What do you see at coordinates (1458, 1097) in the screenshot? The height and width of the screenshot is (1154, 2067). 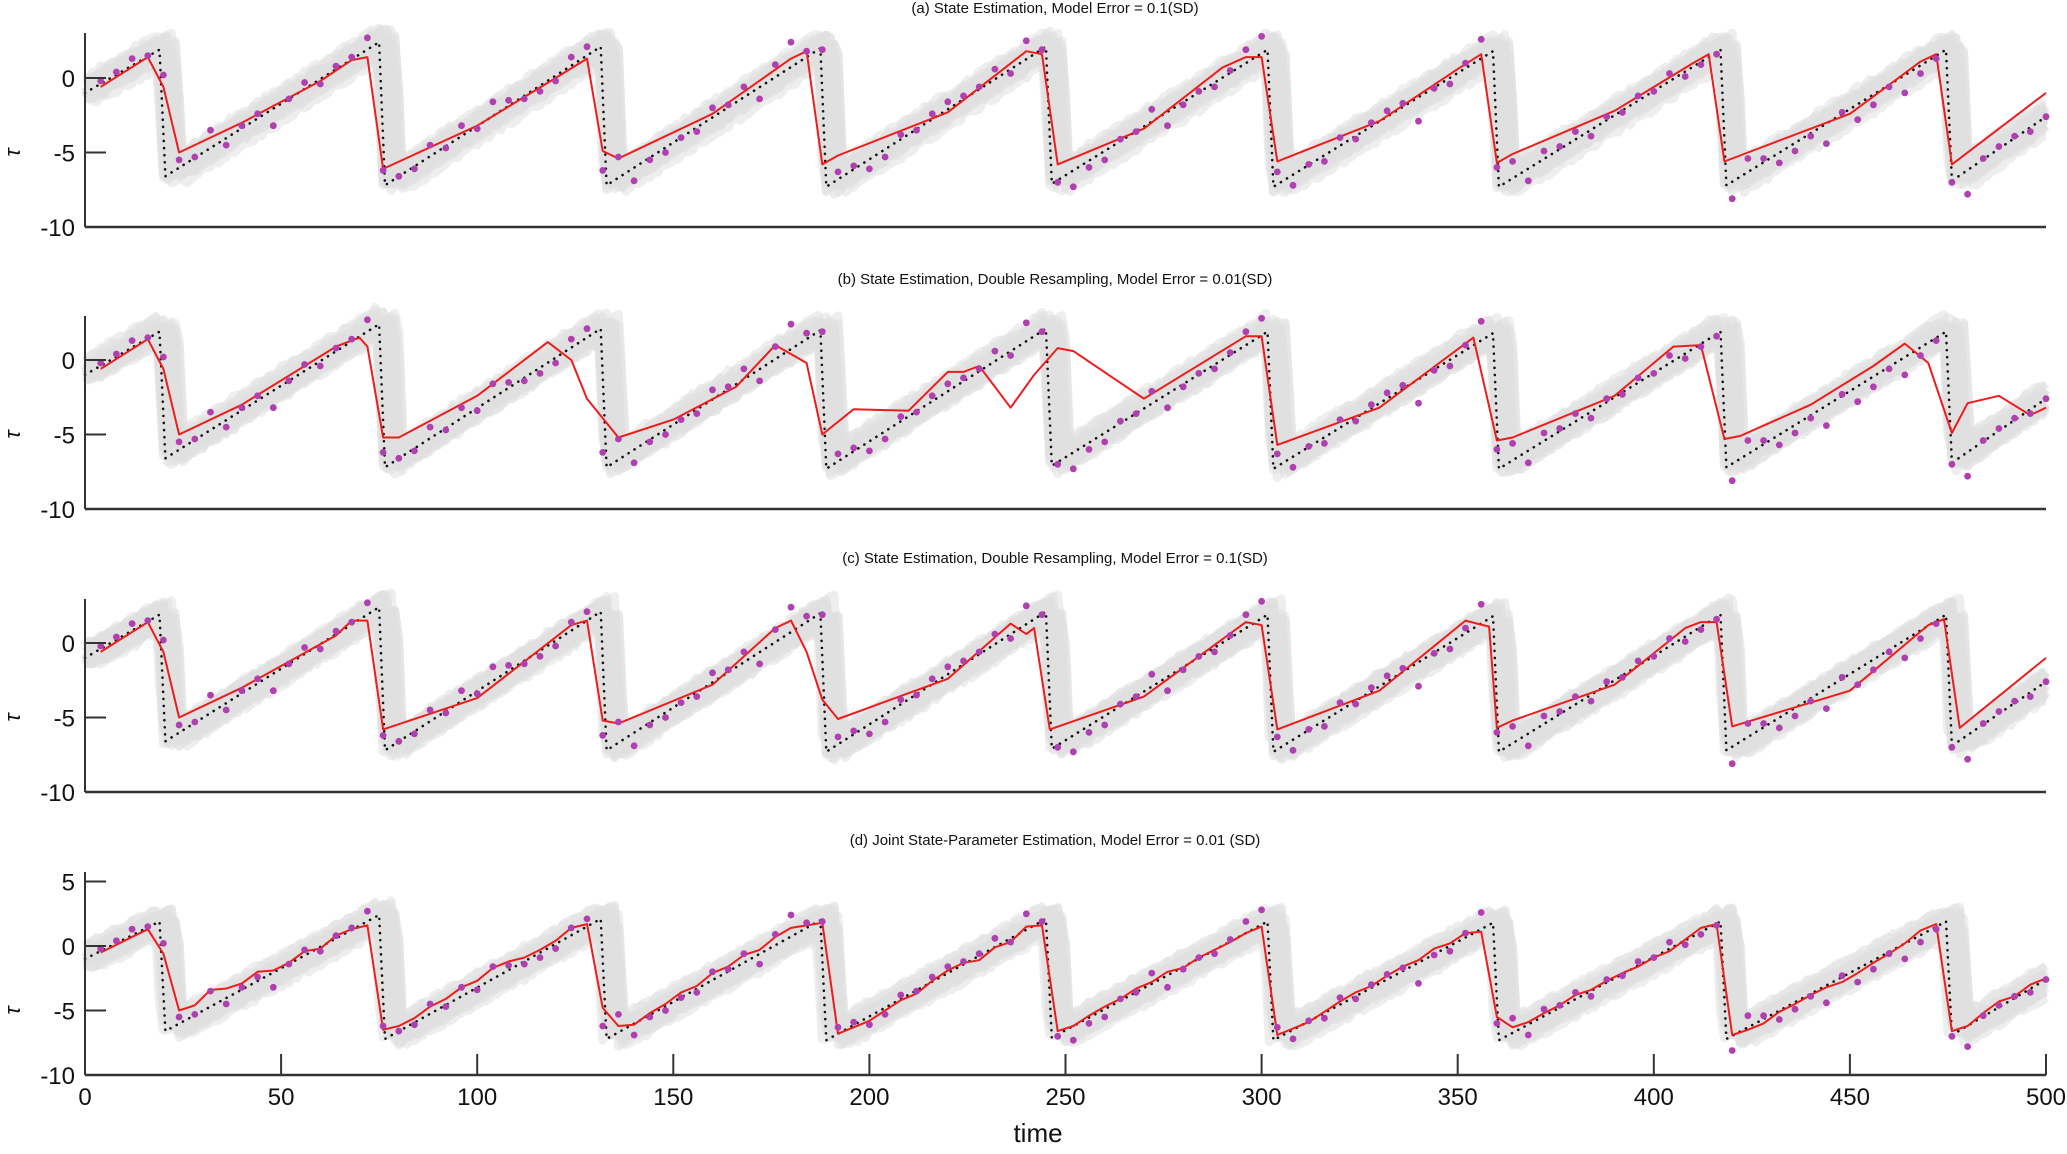 I see `x-tick-label: 350` at bounding box center [1458, 1097].